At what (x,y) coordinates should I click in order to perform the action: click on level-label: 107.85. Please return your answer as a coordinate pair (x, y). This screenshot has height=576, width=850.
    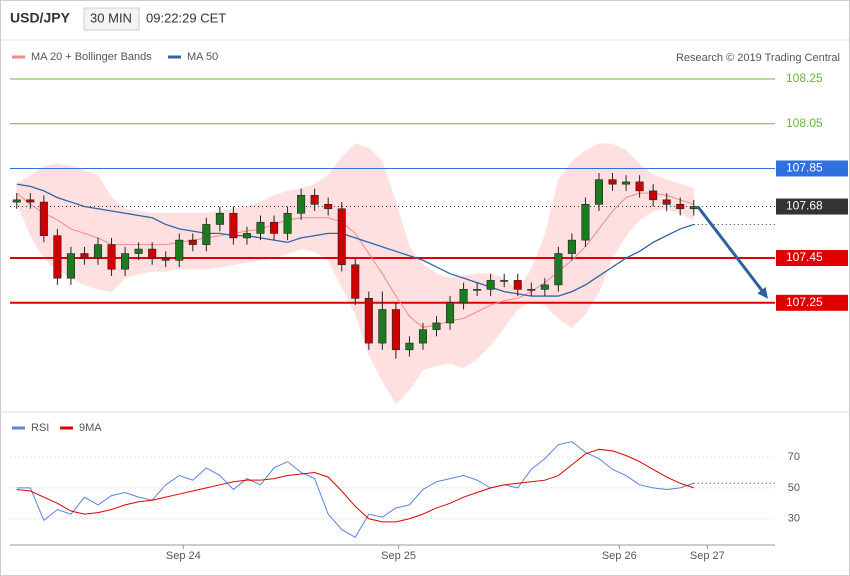
    Looking at the image, I should click on (804, 168).